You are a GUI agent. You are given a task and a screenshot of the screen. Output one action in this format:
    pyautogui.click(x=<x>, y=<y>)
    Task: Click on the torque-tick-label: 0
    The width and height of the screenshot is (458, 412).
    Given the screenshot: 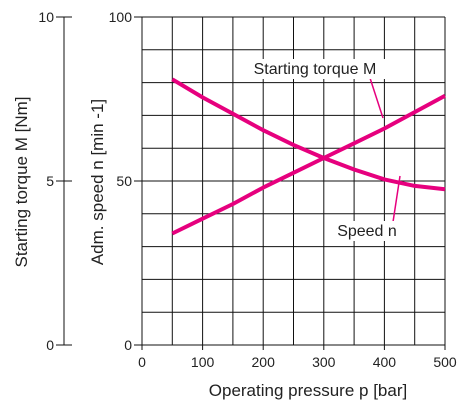 What is the action you would take?
    pyautogui.click(x=50, y=345)
    